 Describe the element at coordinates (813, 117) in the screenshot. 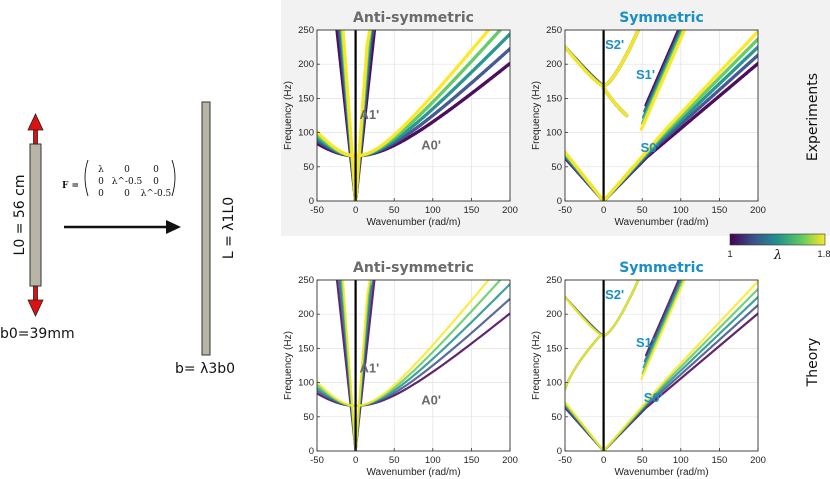

I see `row-label-experiments: Experiments` at that location.